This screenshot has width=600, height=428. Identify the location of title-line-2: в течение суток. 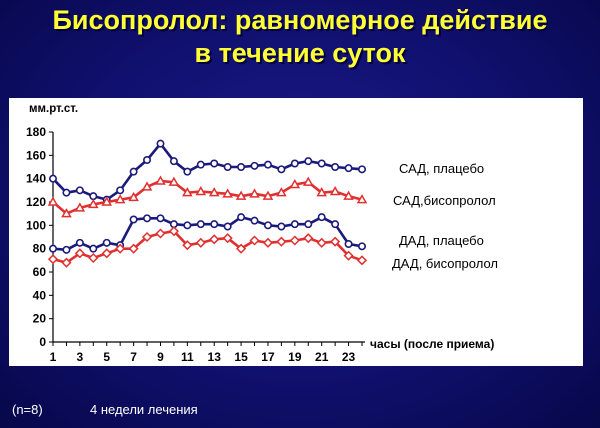
(300, 53).